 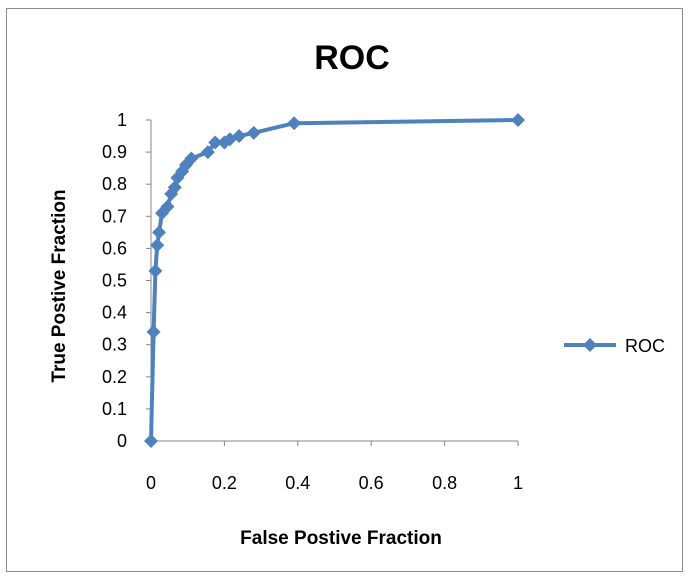 I want to click on y-tick-label: 1, so click(x=122, y=120).